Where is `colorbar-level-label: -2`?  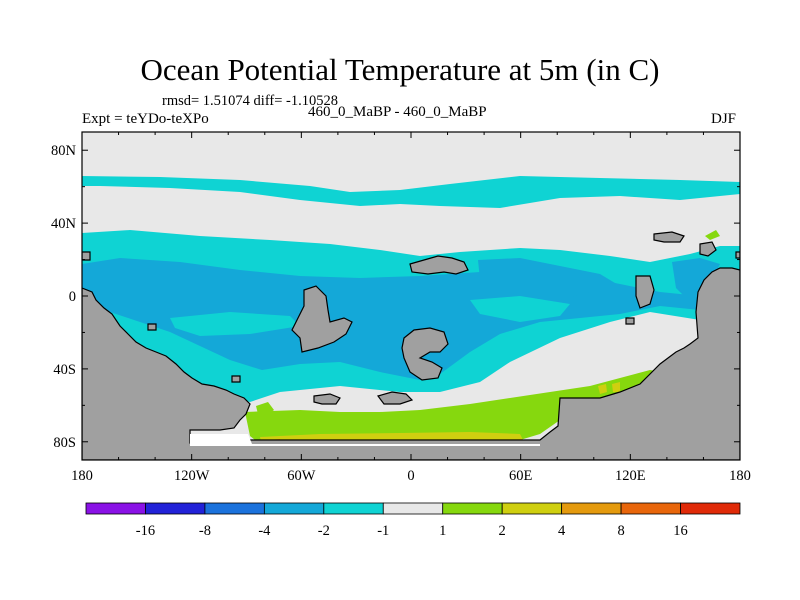 colorbar-level-label: -2 is located at coordinates (324, 531).